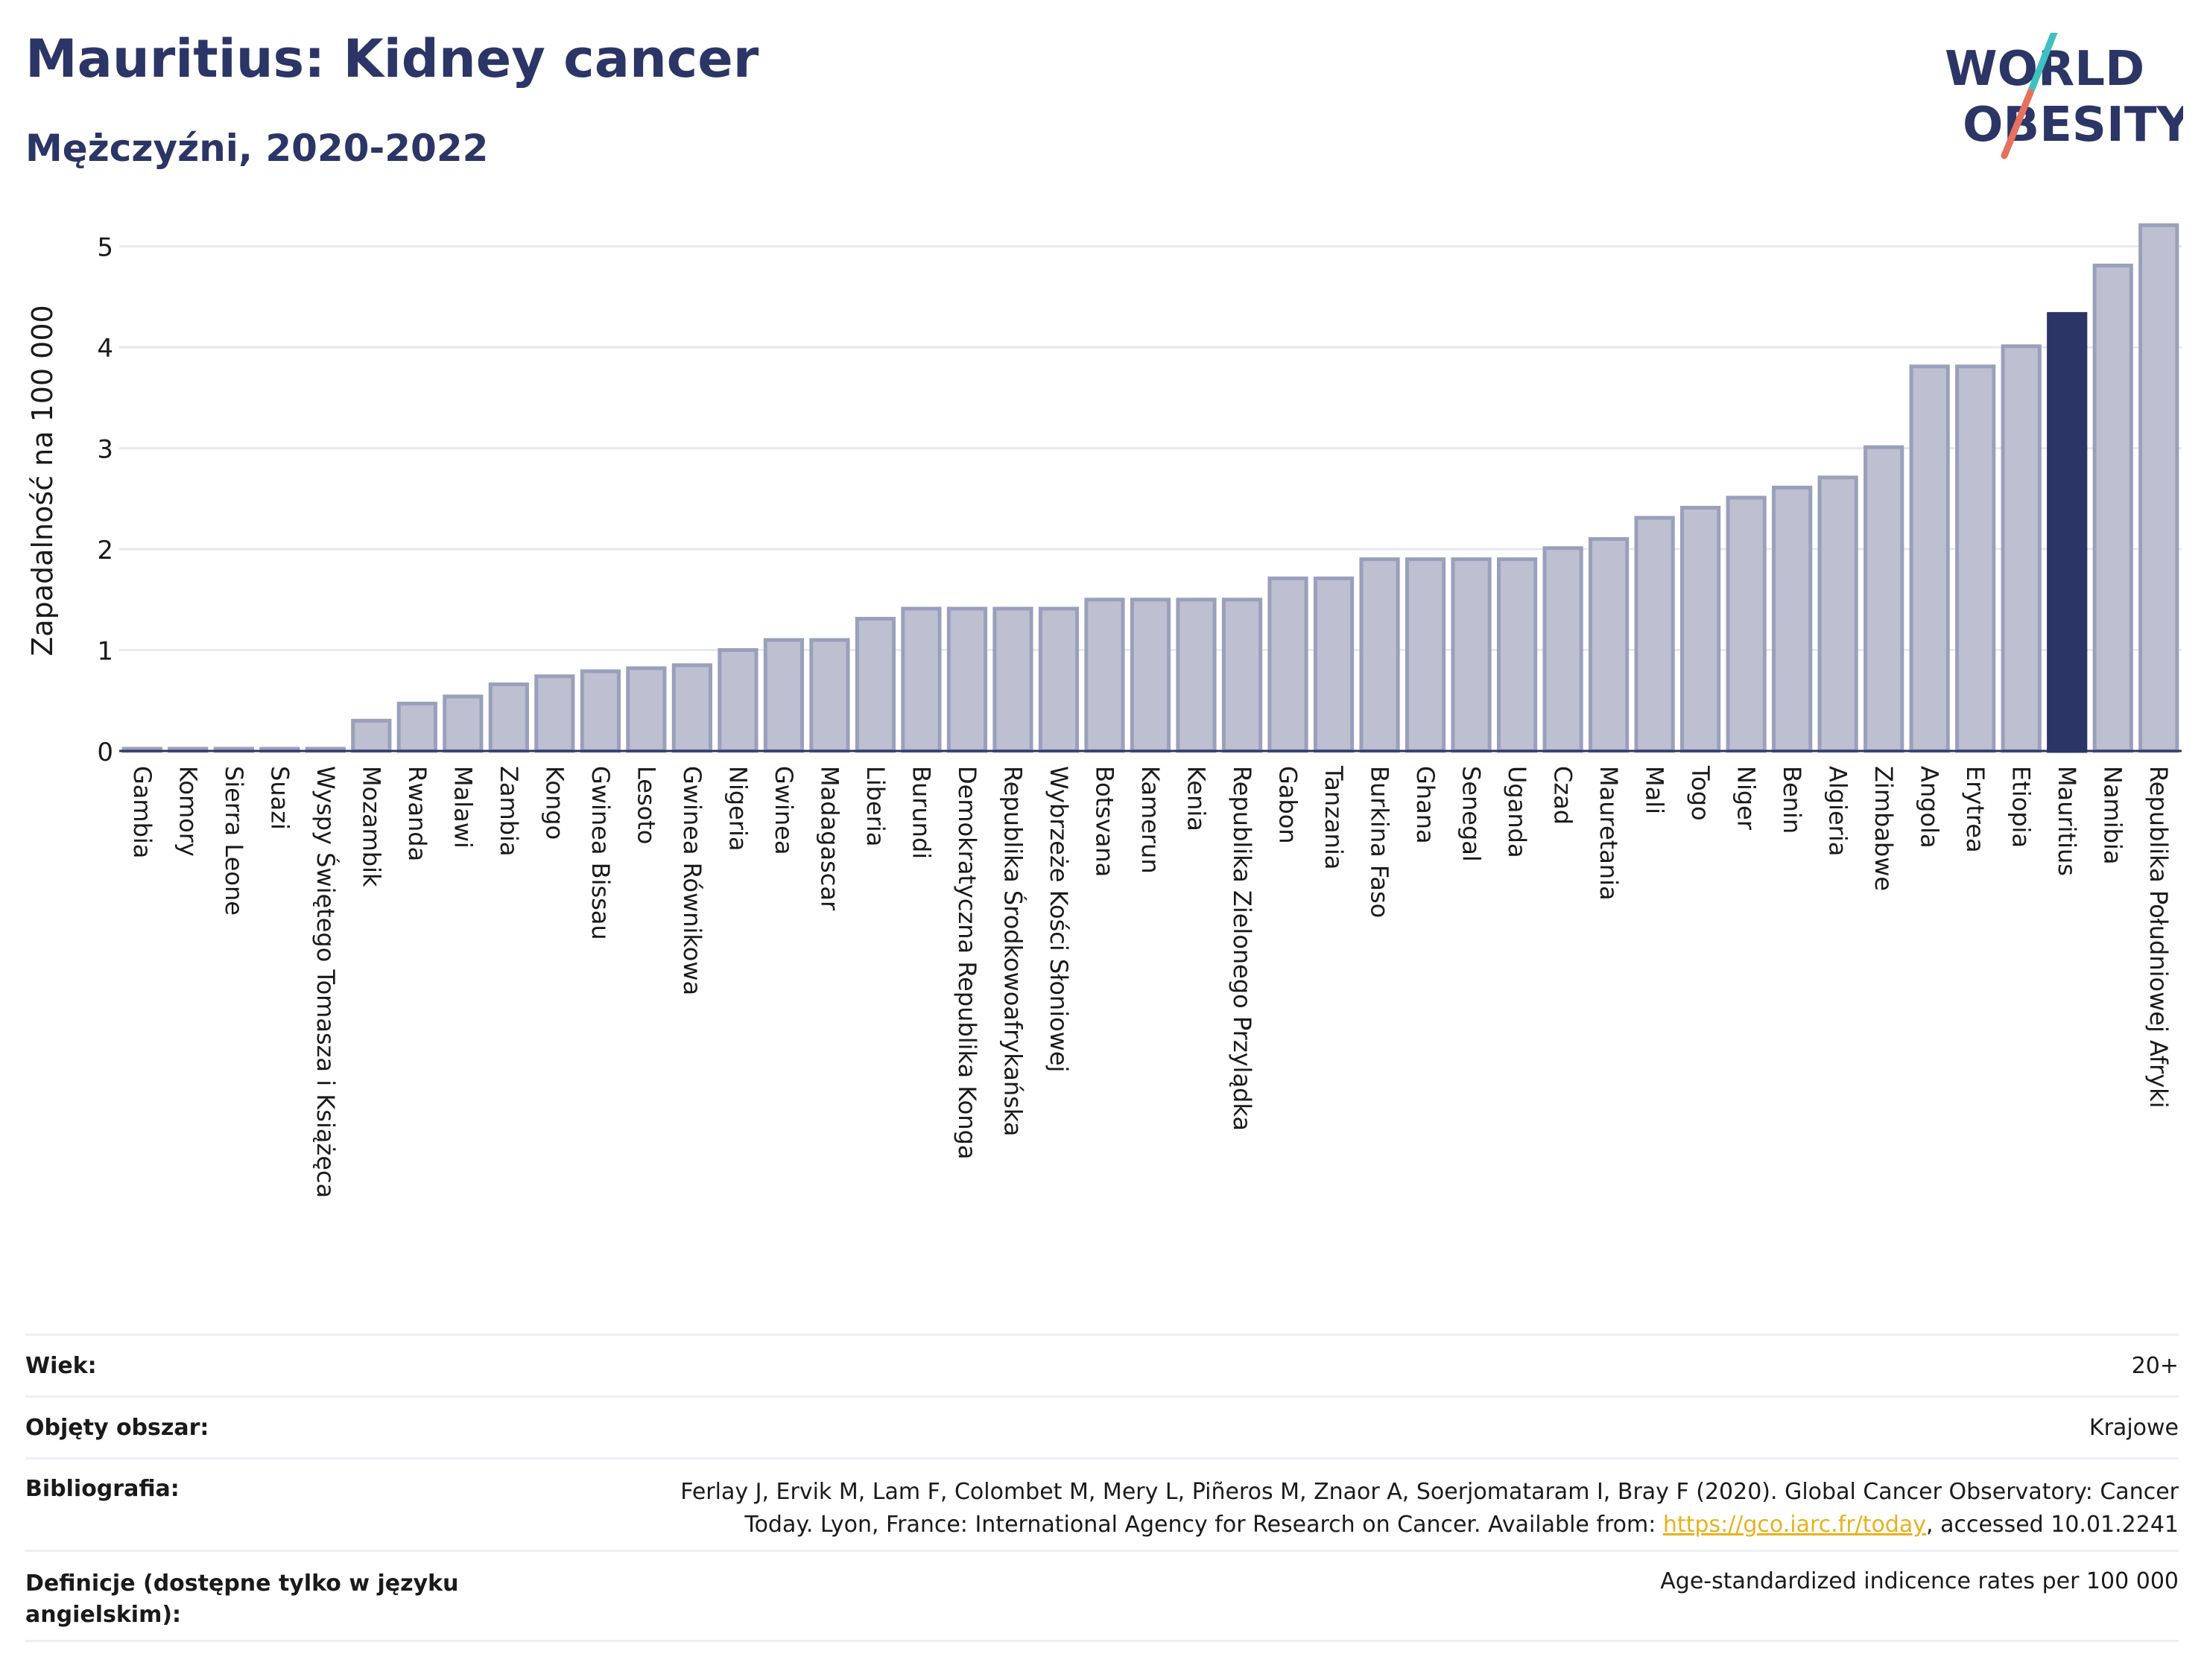 The height and width of the screenshot is (1680, 2204). I want to click on x-tick-label: Mozambik, so click(371, 826).